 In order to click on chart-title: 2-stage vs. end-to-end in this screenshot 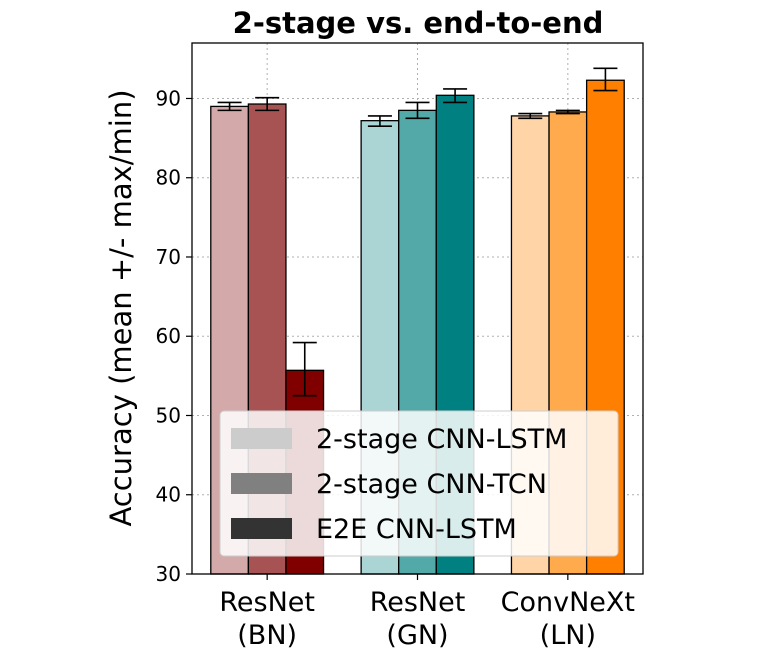, I will do `click(418, 23)`.